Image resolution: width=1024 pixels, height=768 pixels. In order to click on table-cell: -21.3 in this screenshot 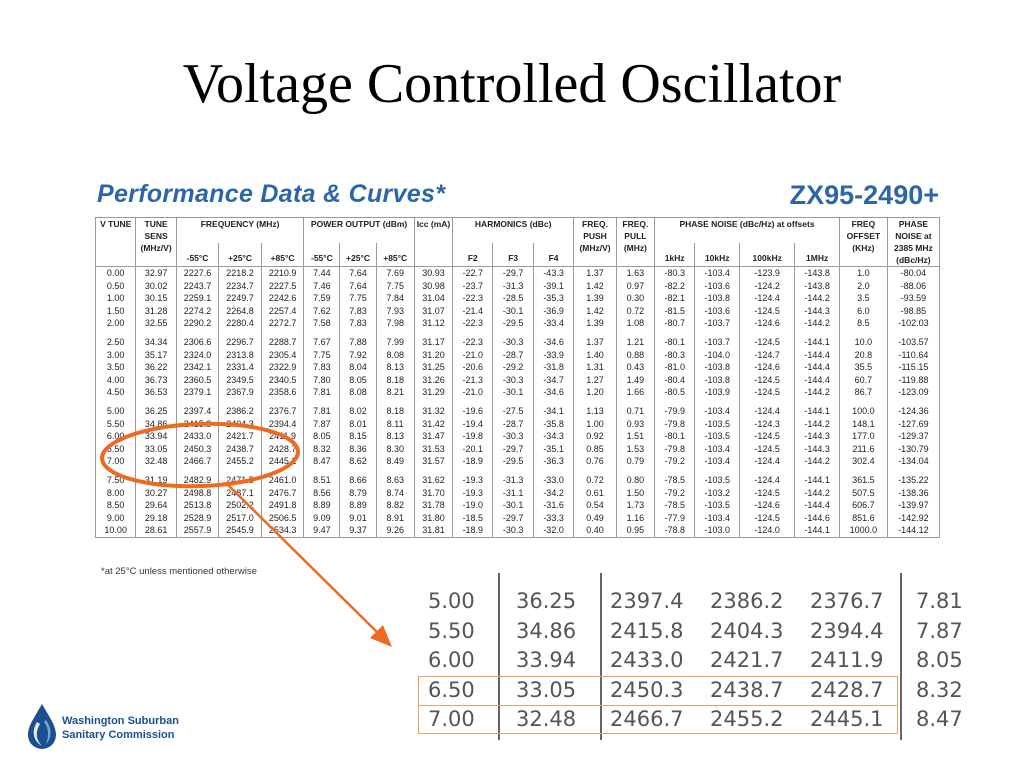, I will do `click(473, 380)`.